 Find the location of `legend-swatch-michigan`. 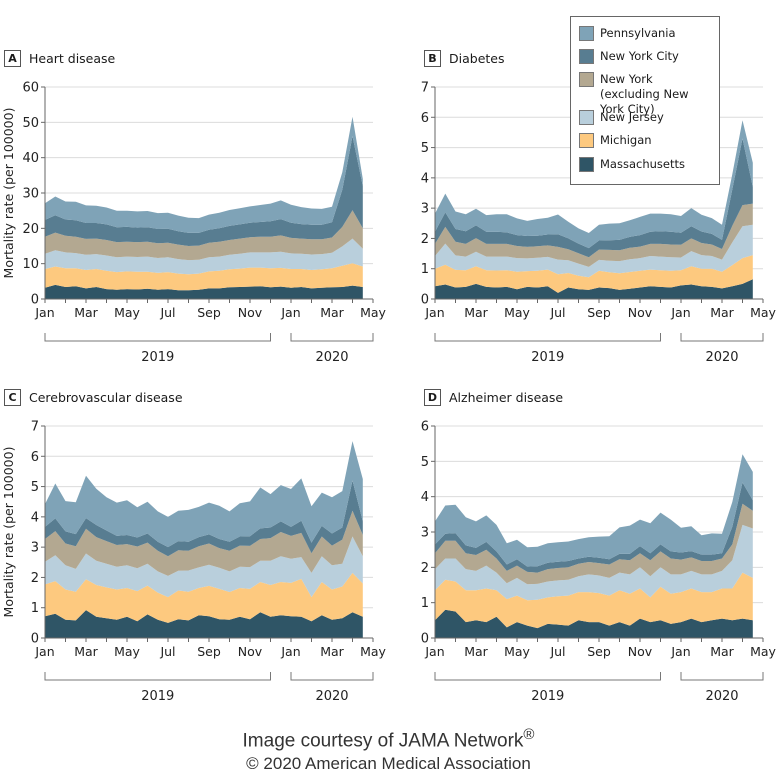

legend-swatch-michigan is located at coordinates (586, 140).